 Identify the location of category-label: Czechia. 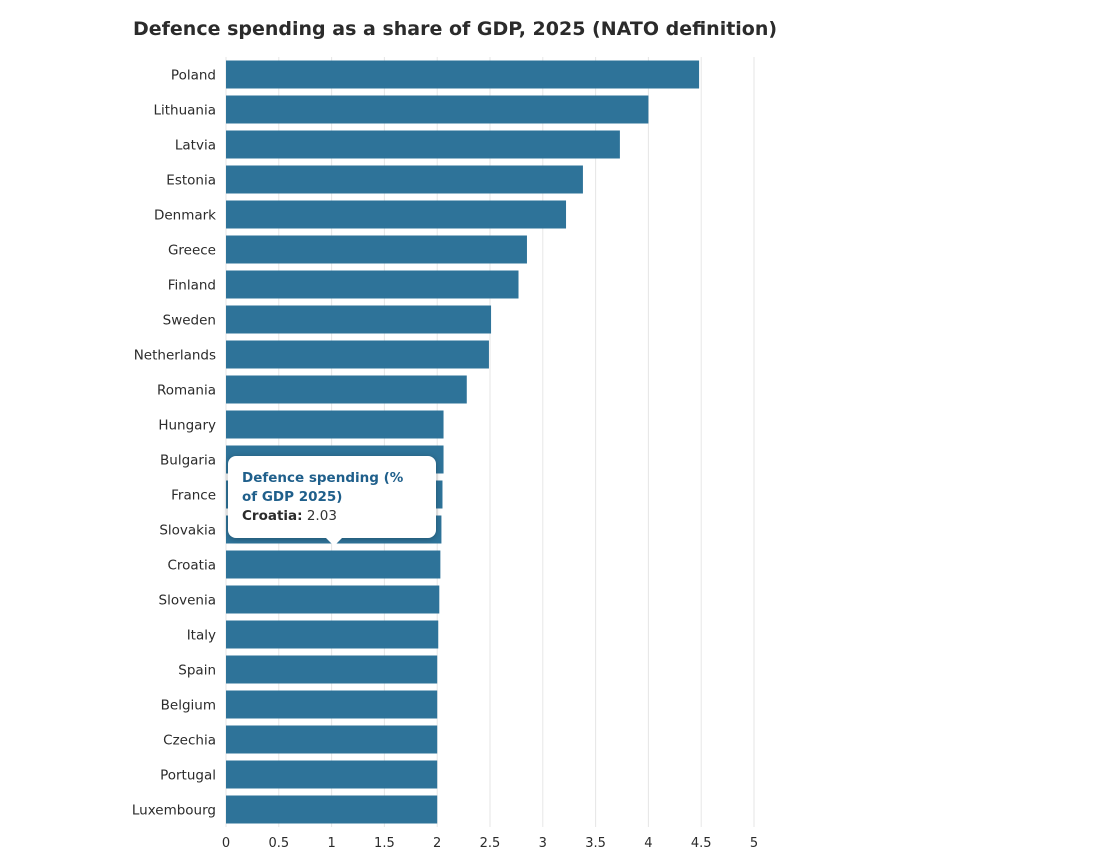
(189, 741).